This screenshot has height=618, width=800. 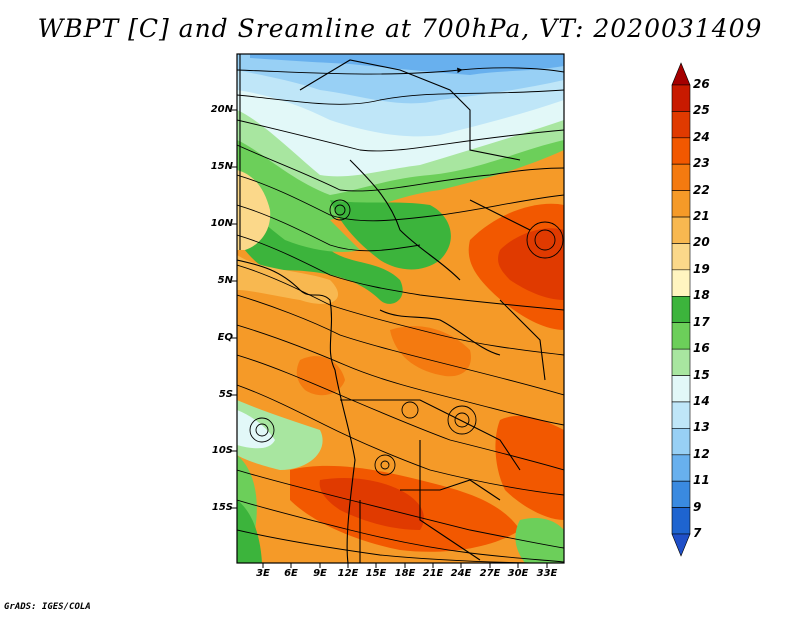 I want to click on lon-label-3e: 3E, so click(x=263, y=573).